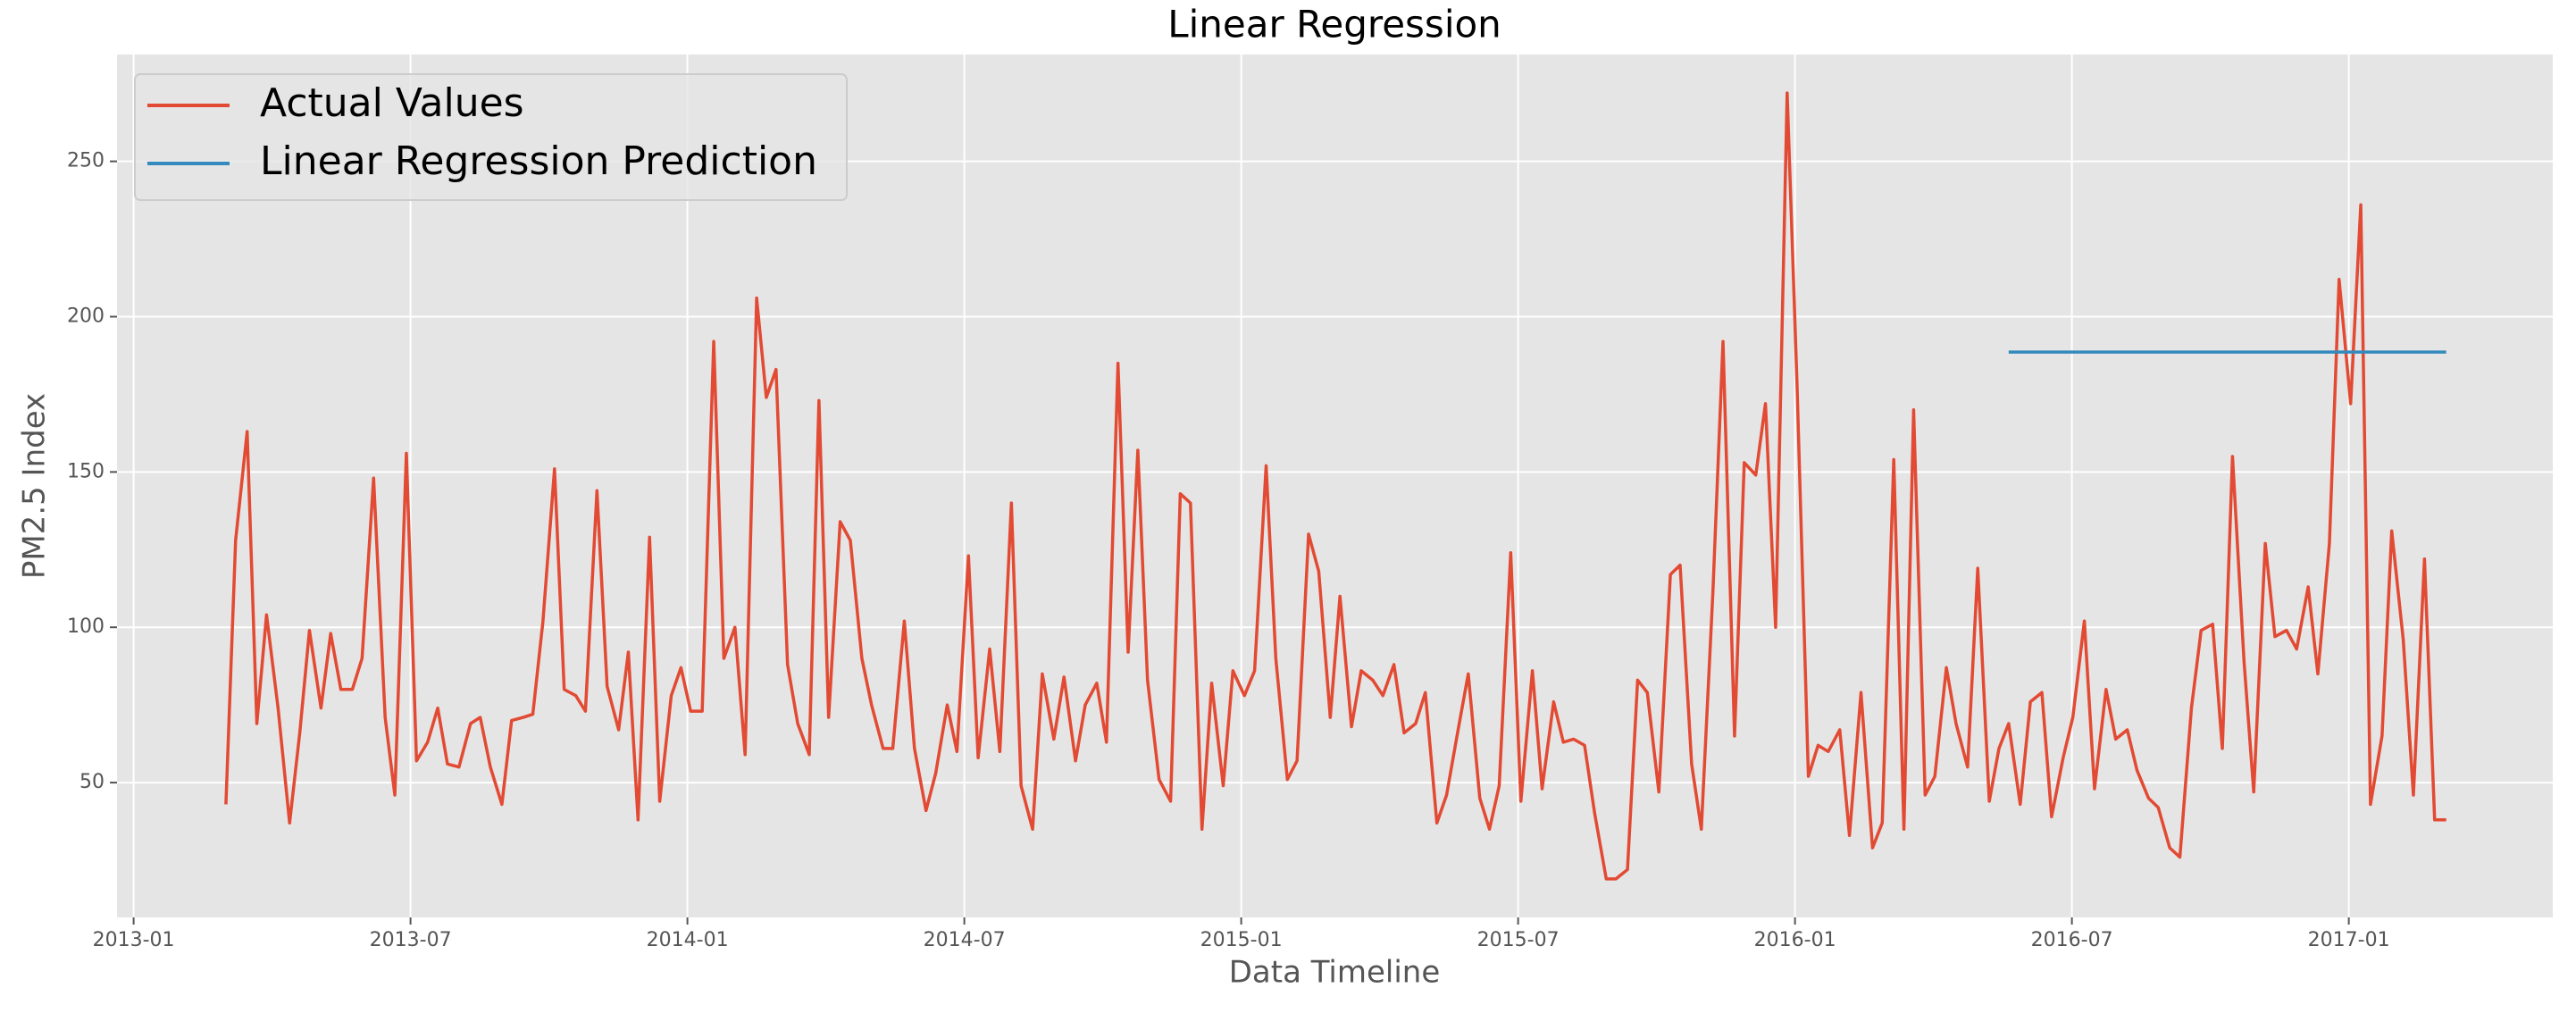  Describe the element at coordinates (1519, 940) in the screenshot. I see `x-tick-label: 2015-07` at that location.